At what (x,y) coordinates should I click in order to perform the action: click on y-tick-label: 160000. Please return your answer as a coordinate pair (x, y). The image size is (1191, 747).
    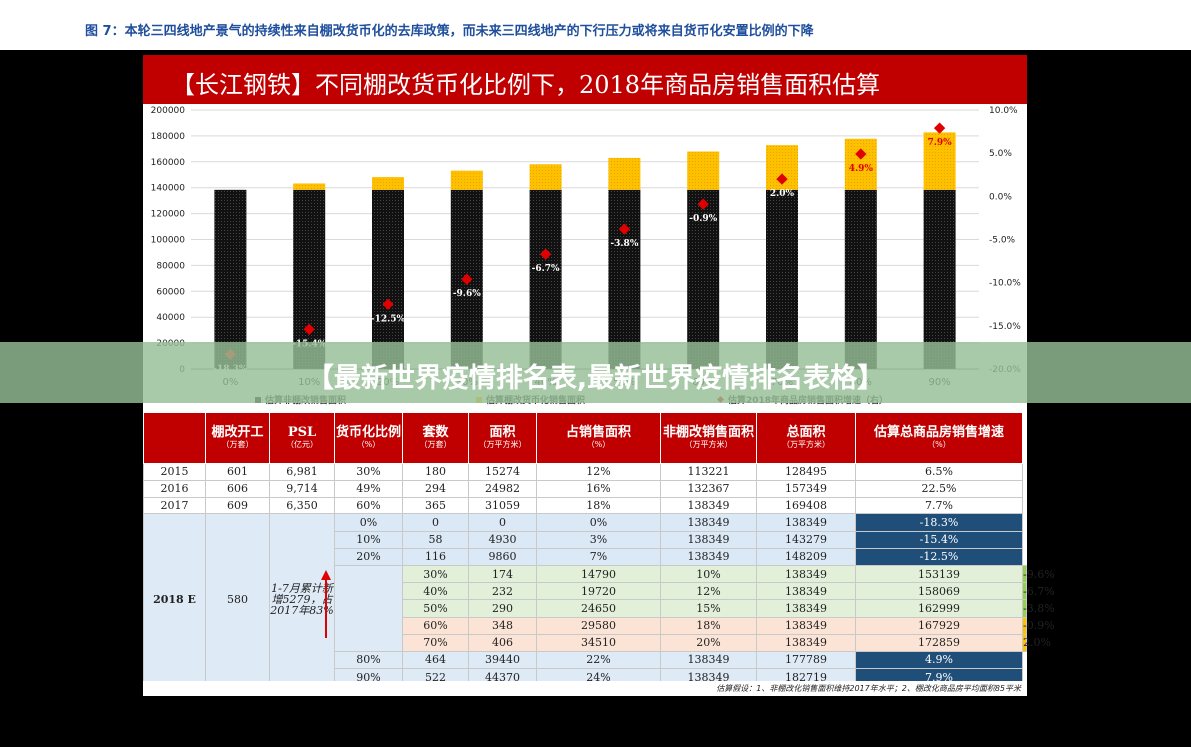
    Looking at the image, I should click on (168, 163).